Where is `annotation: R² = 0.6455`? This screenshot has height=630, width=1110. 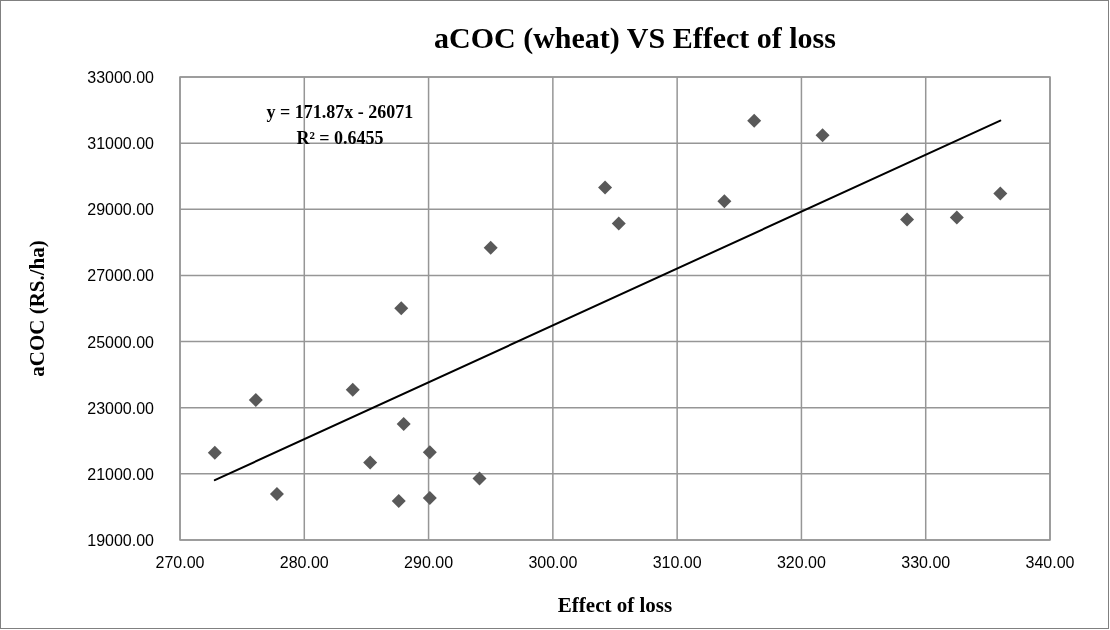
annotation: R² = 0.6455 is located at coordinates (340, 138).